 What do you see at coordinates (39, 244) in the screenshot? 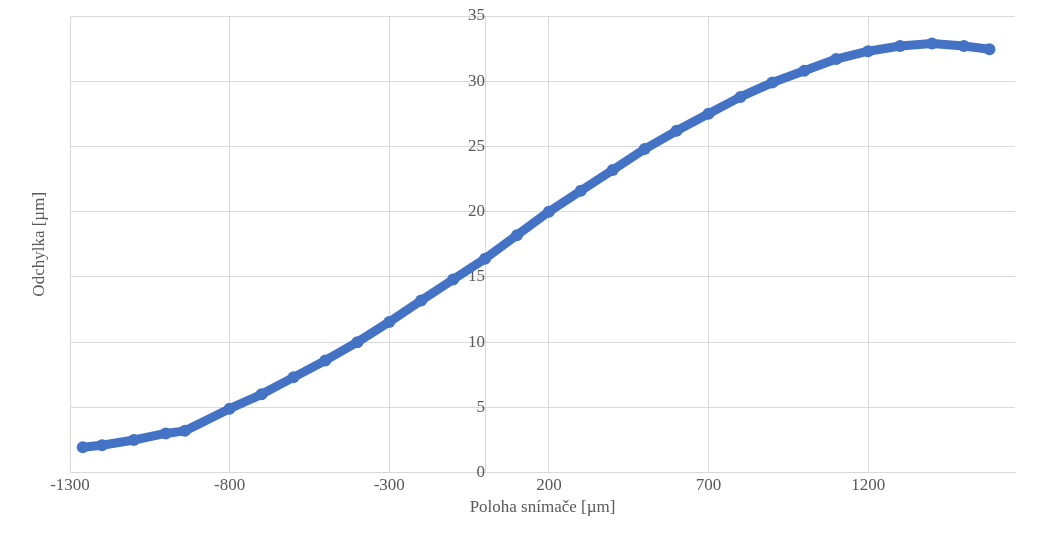
I see `y-axis-title: Odchylka [µm]` at bounding box center [39, 244].